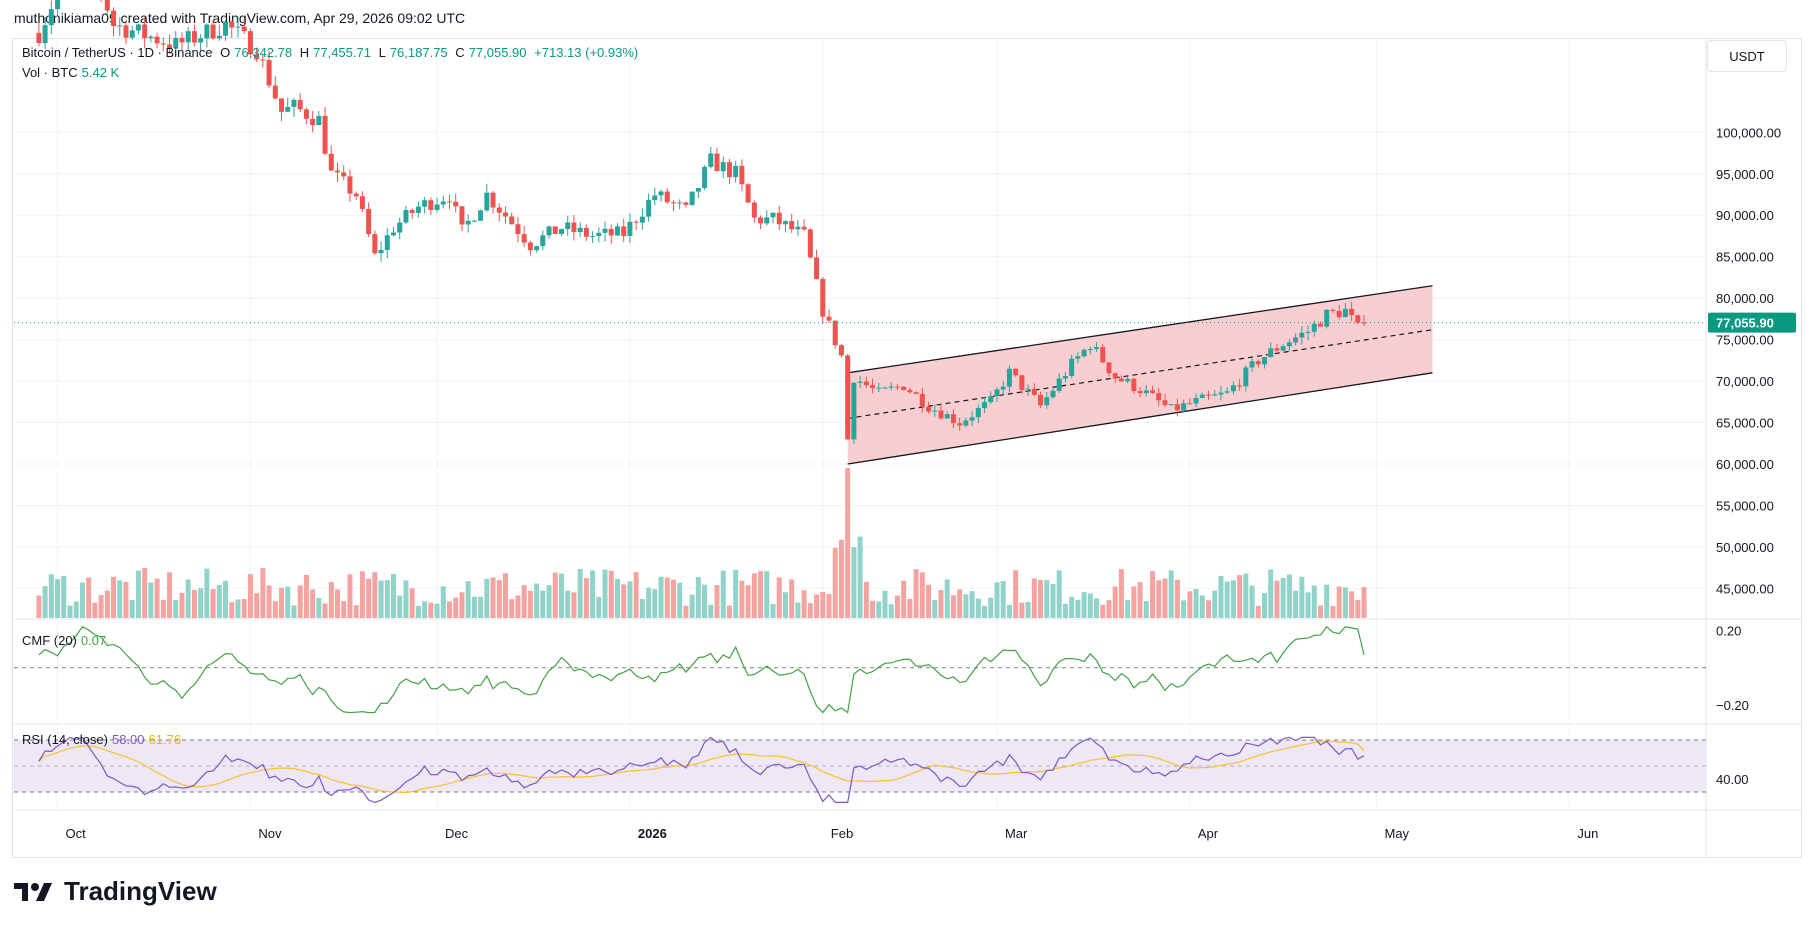 The width and height of the screenshot is (1814, 930). What do you see at coordinates (117, 52) in the screenshot?
I see `symbol-name: Bitcoin / TetherUS · 1D · Binance` at bounding box center [117, 52].